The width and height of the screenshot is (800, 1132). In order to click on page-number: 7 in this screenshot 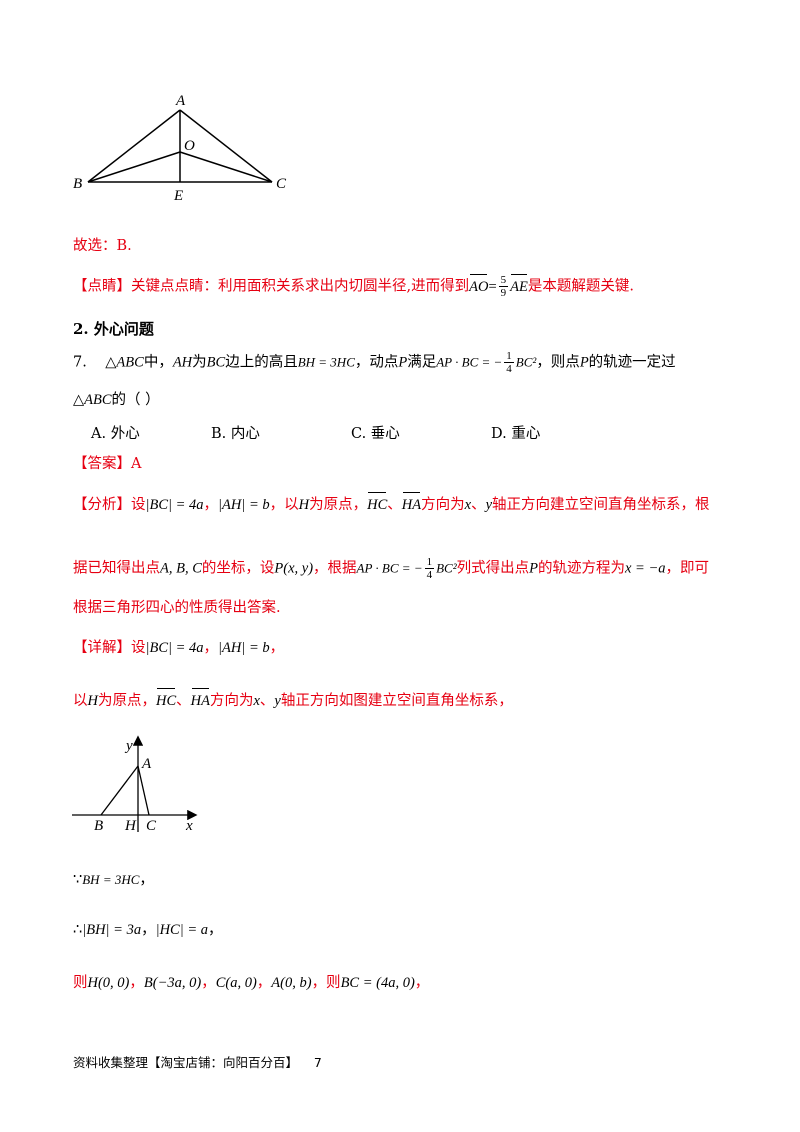, I will do `click(317, 1062)`.